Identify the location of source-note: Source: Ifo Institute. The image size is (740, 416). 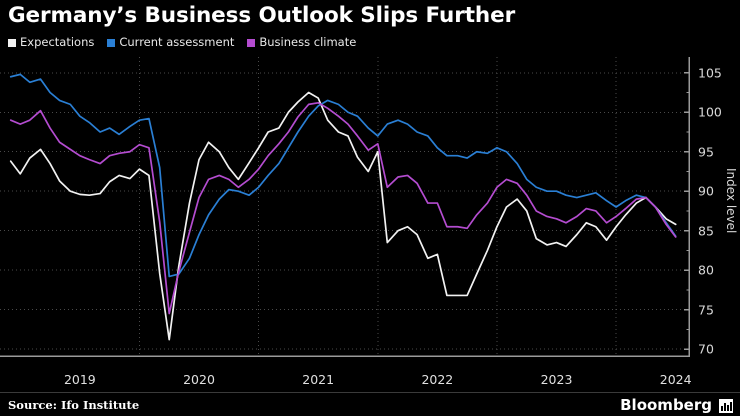
(74, 405).